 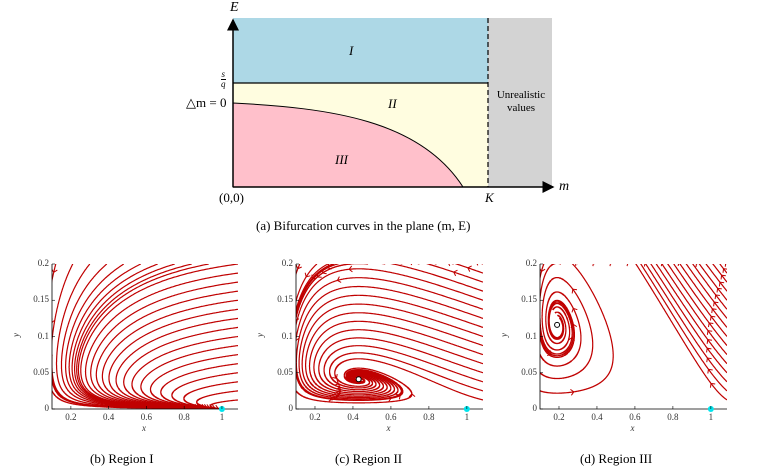 What do you see at coordinates (122, 458) in the screenshot?
I see `caption-b: (b) Region I` at bounding box center [122, 458].